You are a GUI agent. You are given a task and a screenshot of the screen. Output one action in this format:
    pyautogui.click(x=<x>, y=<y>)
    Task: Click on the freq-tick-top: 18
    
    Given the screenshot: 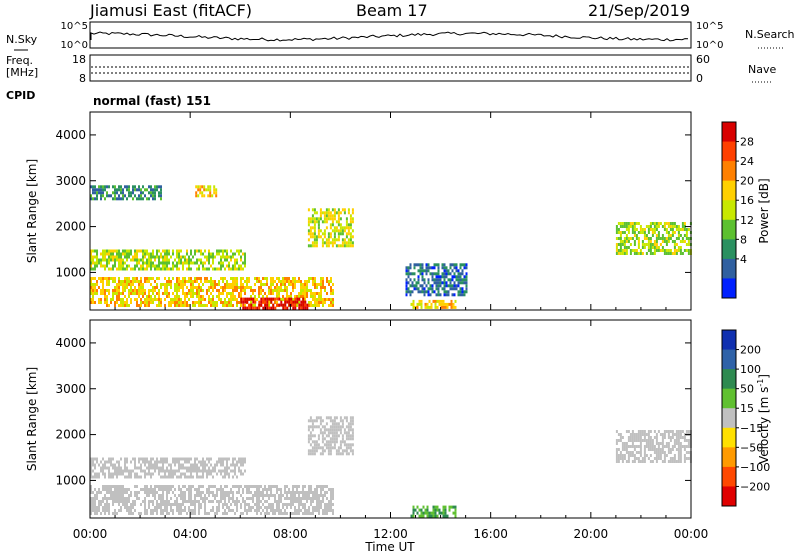 What is the action you would take?
    pyautogui.click(x=79, y=59)
    